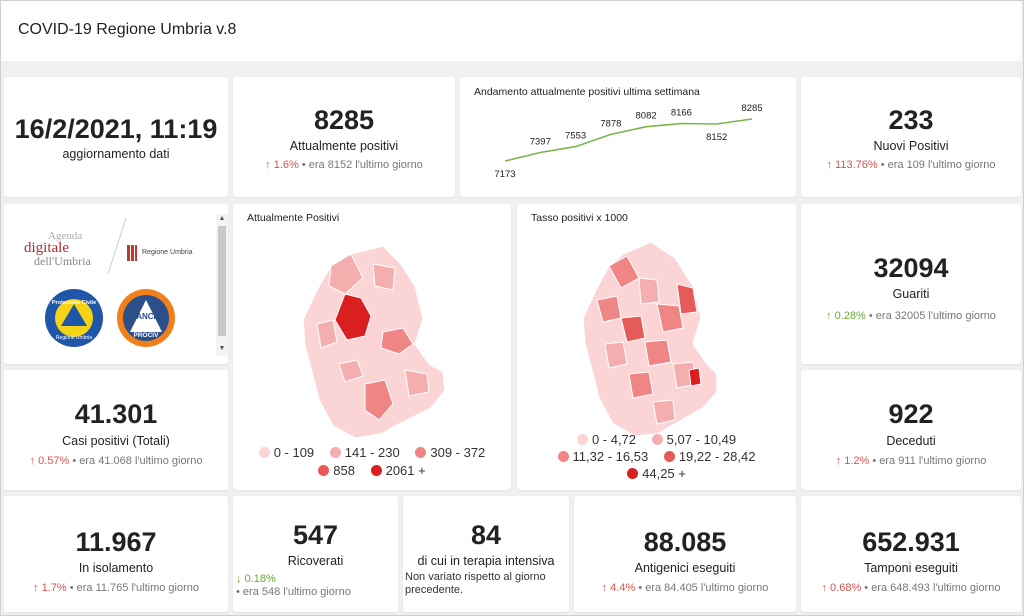 This screenshot has width=1024, height=616. What do you see at coordinates (344, 120) in the screenshot?
I see `positivi-value: 8285` at bounding box center [344, 120].